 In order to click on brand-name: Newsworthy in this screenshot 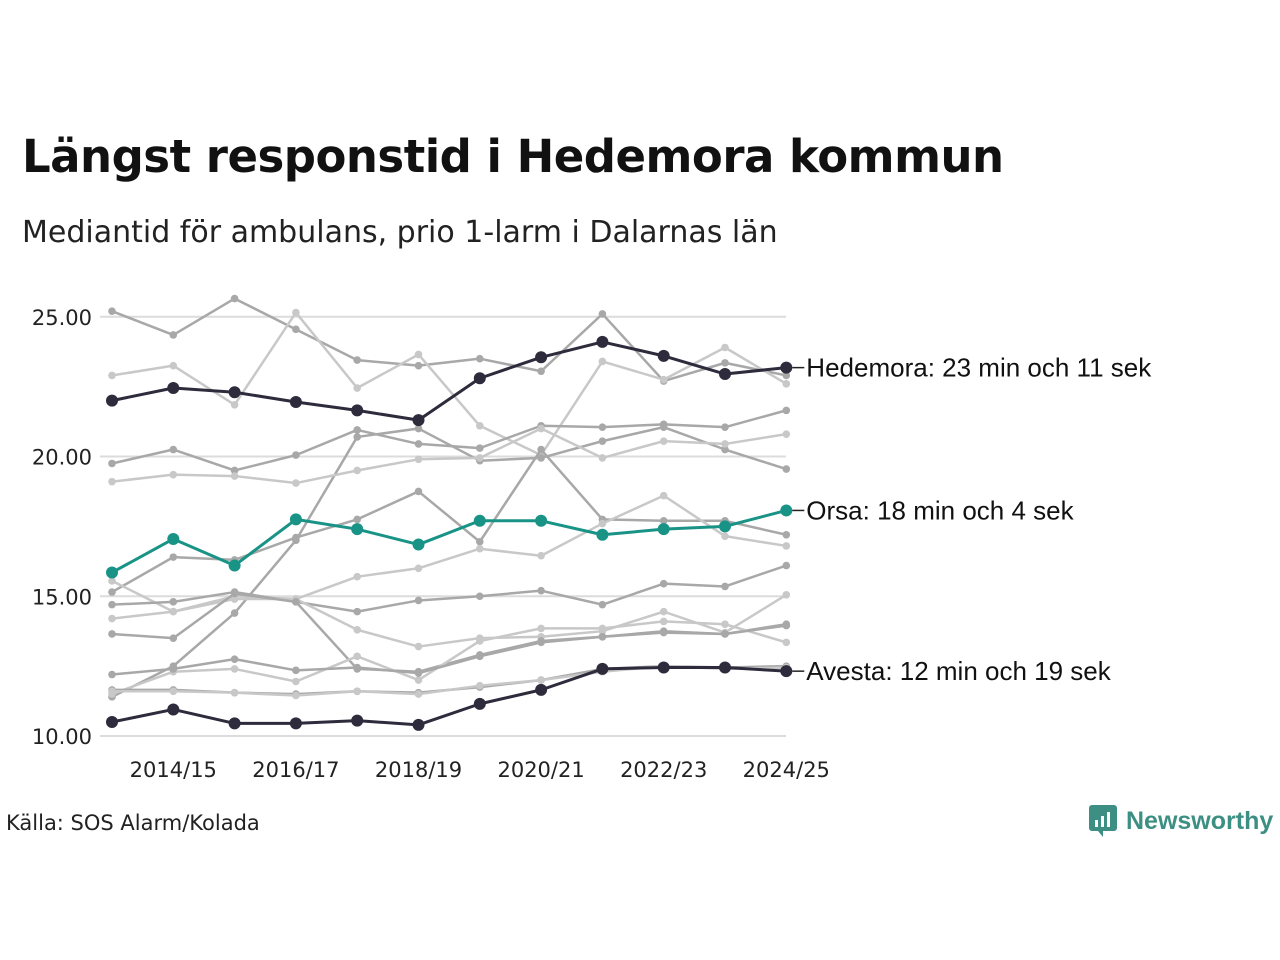, I will do `click(1200, 820)`.